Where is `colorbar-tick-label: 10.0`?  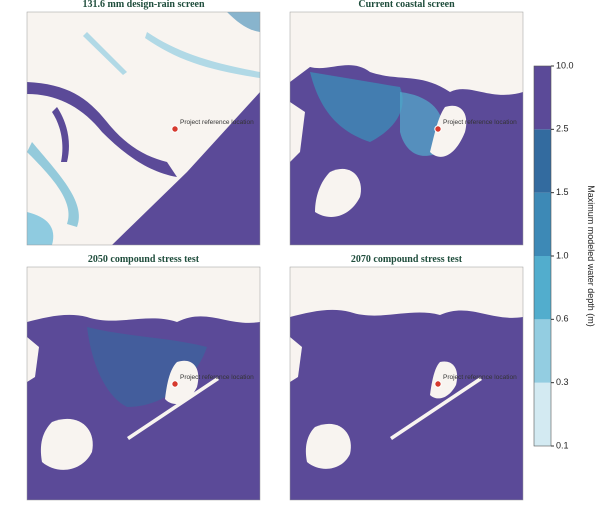
colorbar-tick-label: 10.0 is located at coordinates (565, 65).